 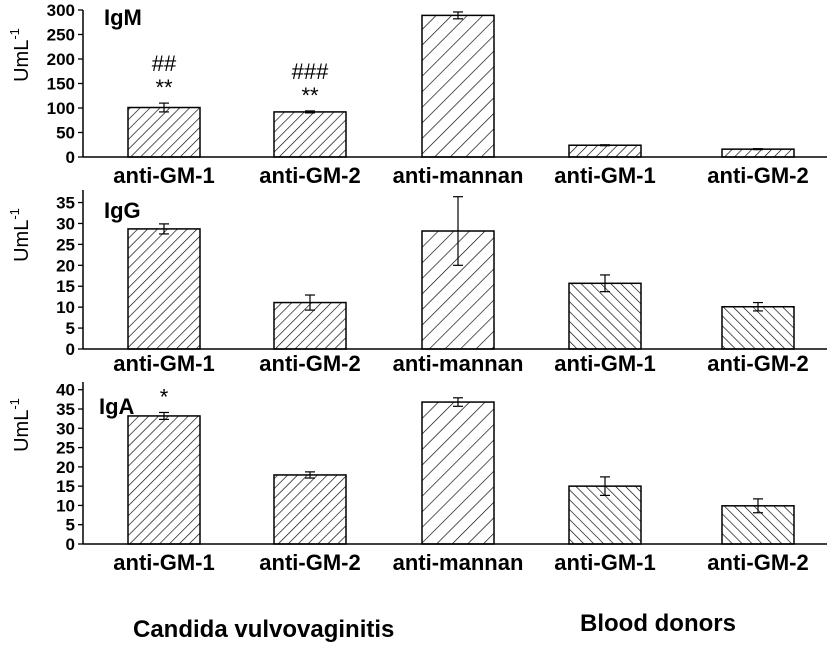 What do you see at coordinates (61, 59) in the screenshot?
I see `y-tick-label: 200` at bounding box center [61, 59].